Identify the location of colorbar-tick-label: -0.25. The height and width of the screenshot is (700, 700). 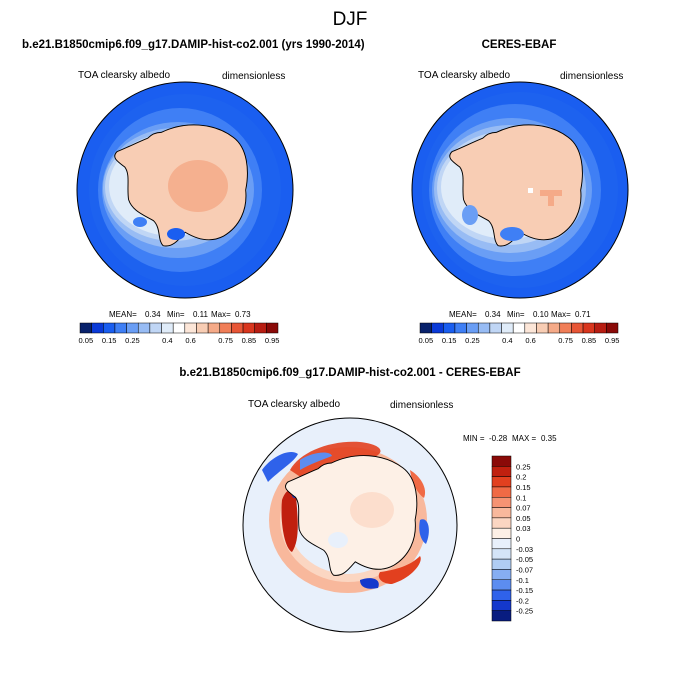
(524, 611).